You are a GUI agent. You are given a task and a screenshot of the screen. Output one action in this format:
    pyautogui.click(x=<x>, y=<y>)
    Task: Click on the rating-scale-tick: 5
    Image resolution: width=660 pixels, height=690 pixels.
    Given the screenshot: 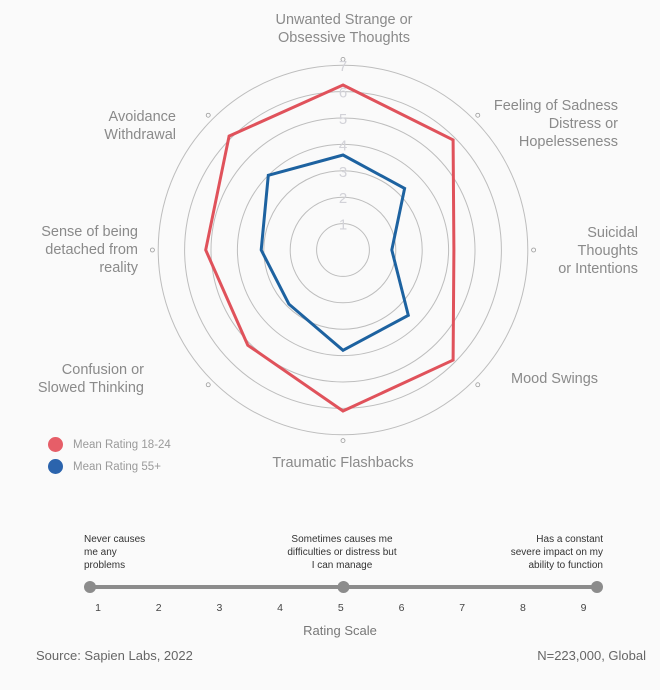 What is the action you would take?
    pyautogui.click(x=341, y=608)
    